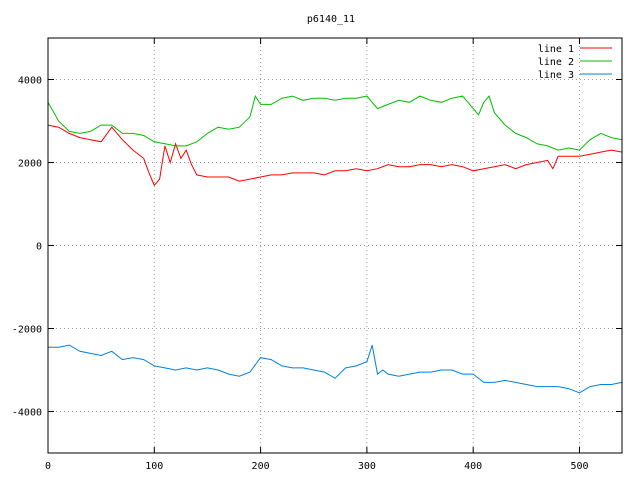  What do you see at coordinates (473, 466) in the screenshot?
I see `x-tick-label: 400` at bounding box center [473, 466].